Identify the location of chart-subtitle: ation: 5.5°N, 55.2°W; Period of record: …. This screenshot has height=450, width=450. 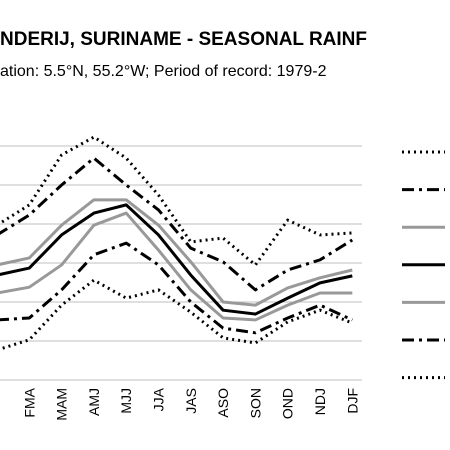
(163, 71).